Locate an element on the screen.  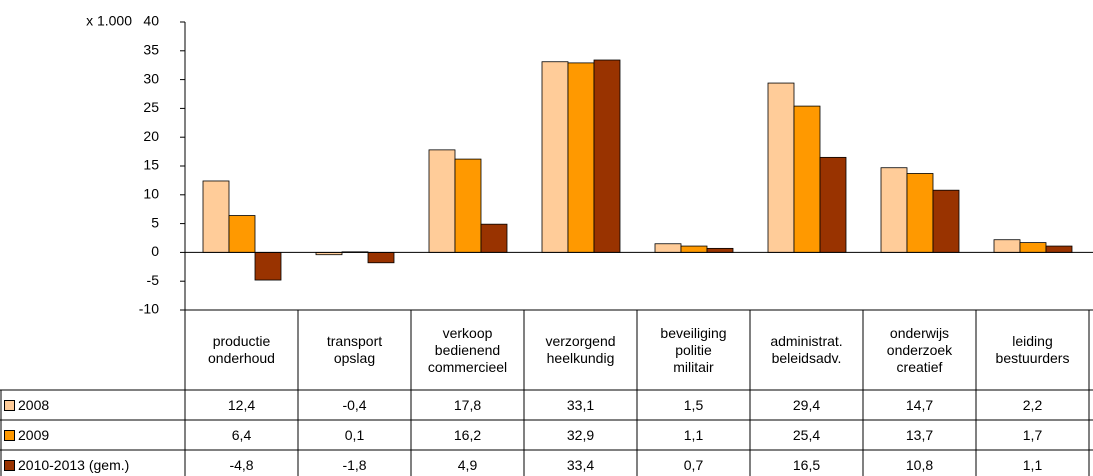
table-value: -1,8 is located at coordinates (354, 464).